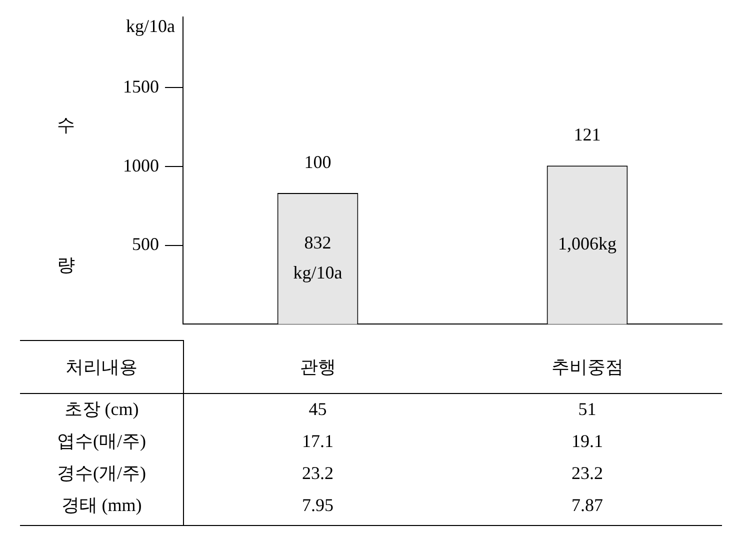 The height and width of the screenshot is (535, 735). Describe the element at coordinates (317, 441) in the screenshot. I see `text: 17.1` at that location.